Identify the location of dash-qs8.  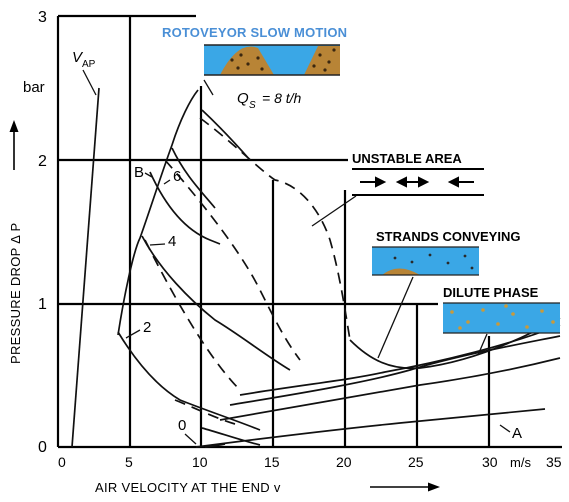
(275, 229).